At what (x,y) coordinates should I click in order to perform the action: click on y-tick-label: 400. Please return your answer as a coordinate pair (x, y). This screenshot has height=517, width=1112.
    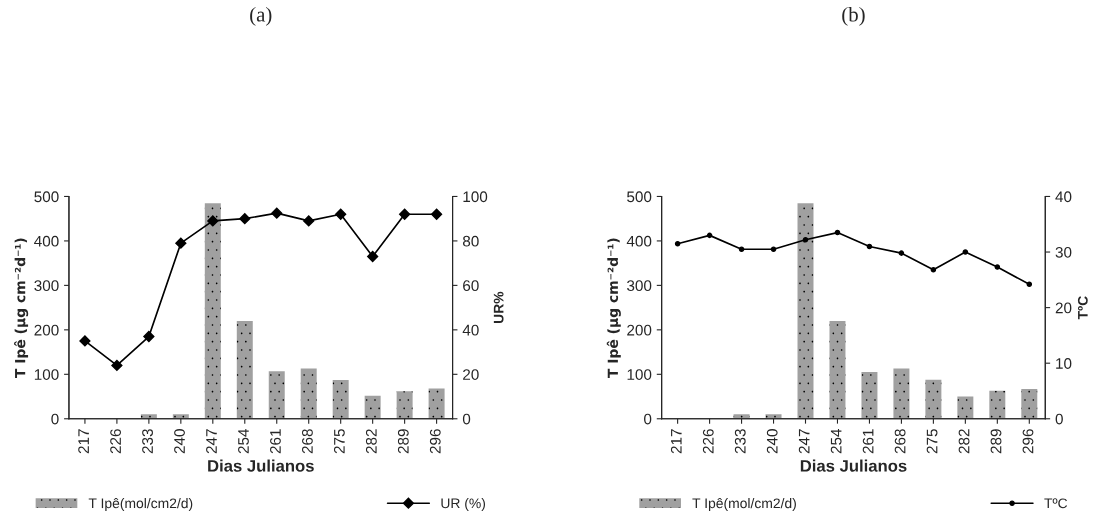
    Looking at the image, I should click on (46, 241).